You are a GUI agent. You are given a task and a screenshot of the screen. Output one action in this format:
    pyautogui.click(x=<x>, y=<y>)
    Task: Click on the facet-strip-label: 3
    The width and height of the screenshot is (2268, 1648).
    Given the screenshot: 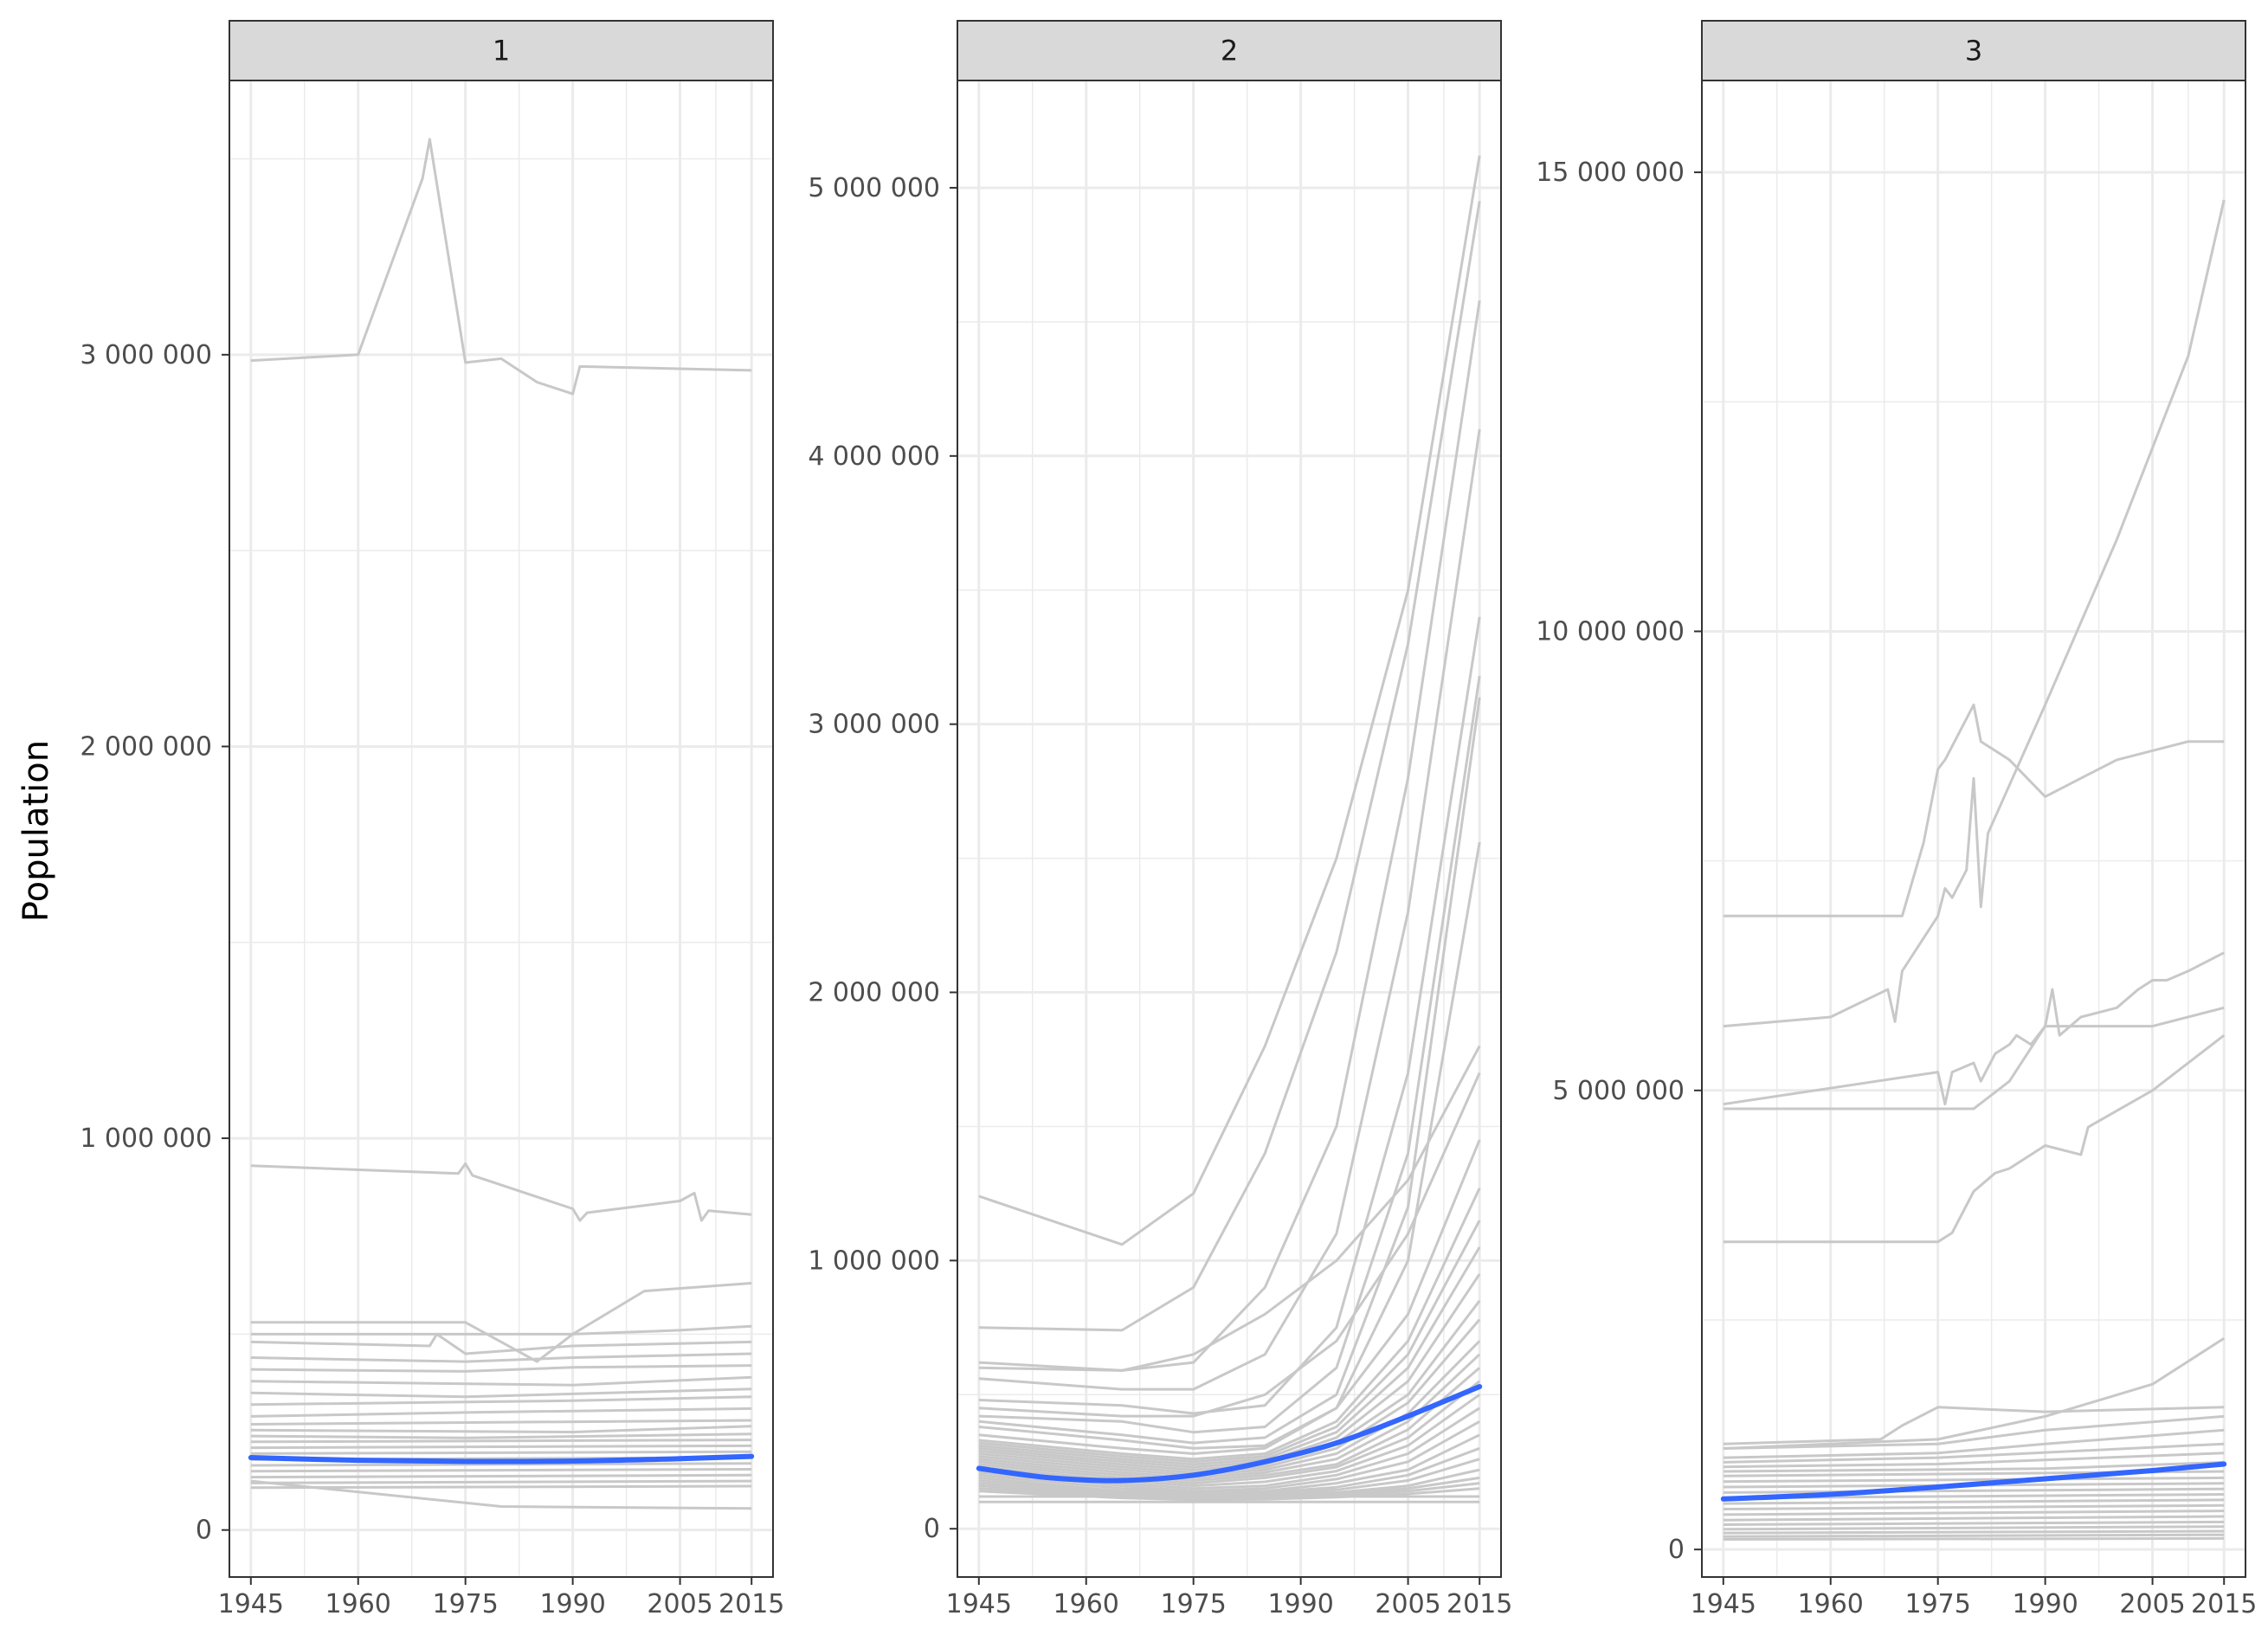 What is the action you would take?
    pyautogui.click(x=1974, y=51)
    